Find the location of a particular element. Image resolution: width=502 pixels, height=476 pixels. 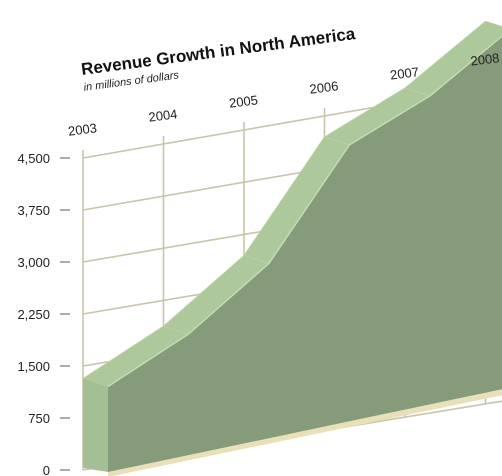

y-tick-label: 1,500 is located at coordinates (33, 366).